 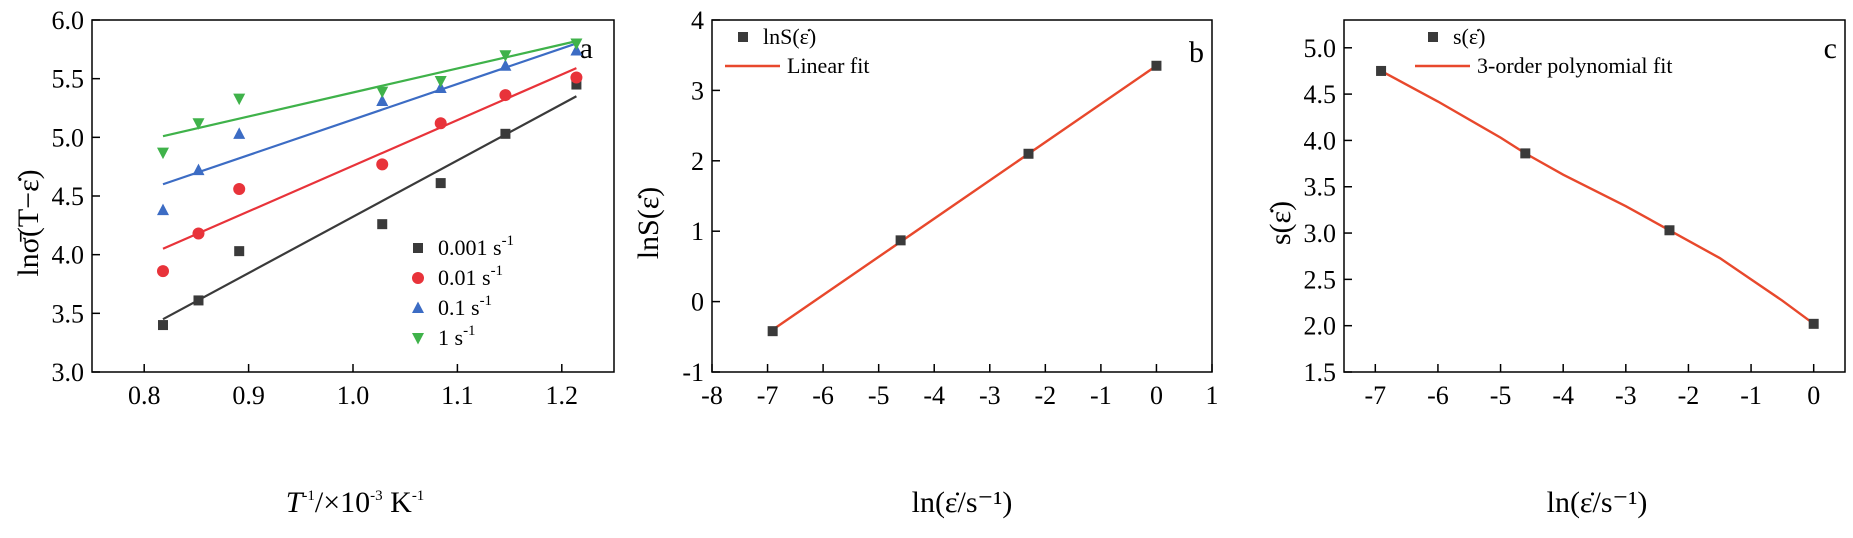 What do you see at coordinates (1320, 372) in the screenshot?
I see `panel-c-y-tick-label: 1.5` at bounding box center [1320, 372].